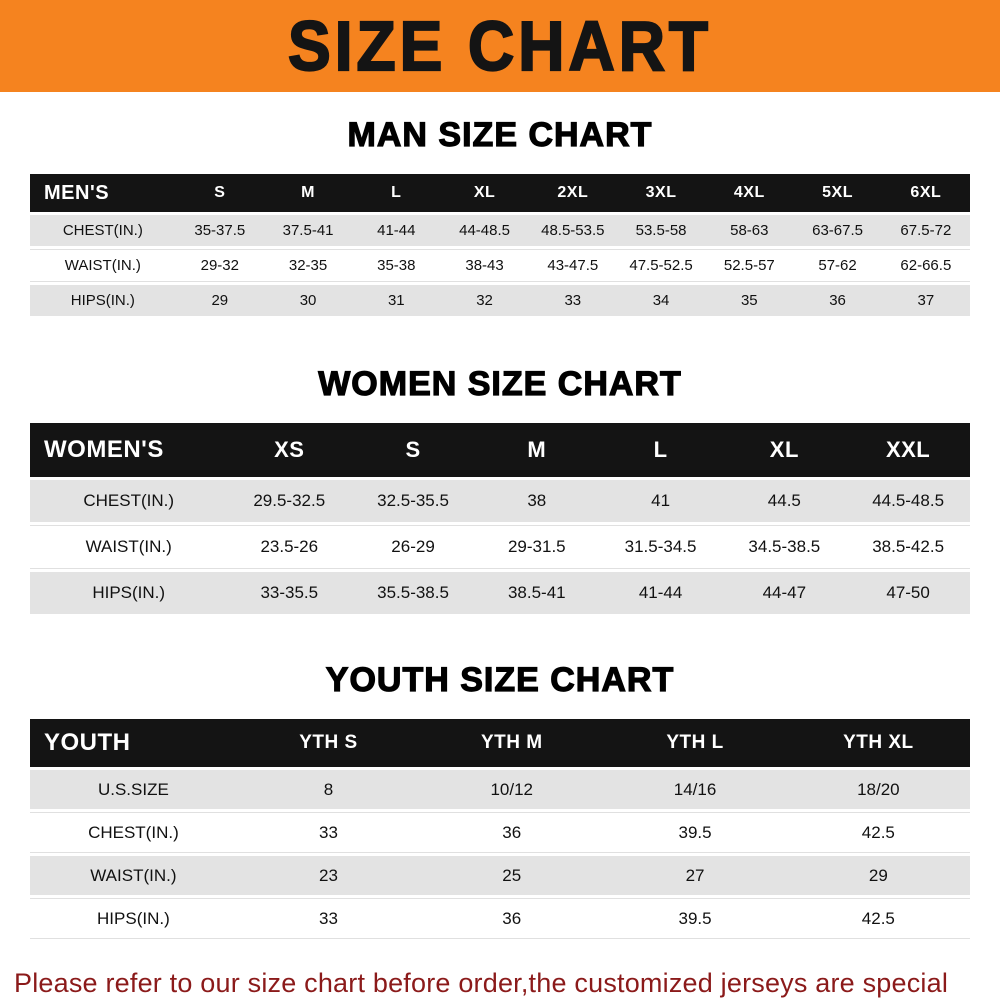 The height and width of the screenshot is (1000, 1000). What do you see at coordinates (328, 789) in the screenshot?
I see `size-value: 8` at bounding box center [328, 789].